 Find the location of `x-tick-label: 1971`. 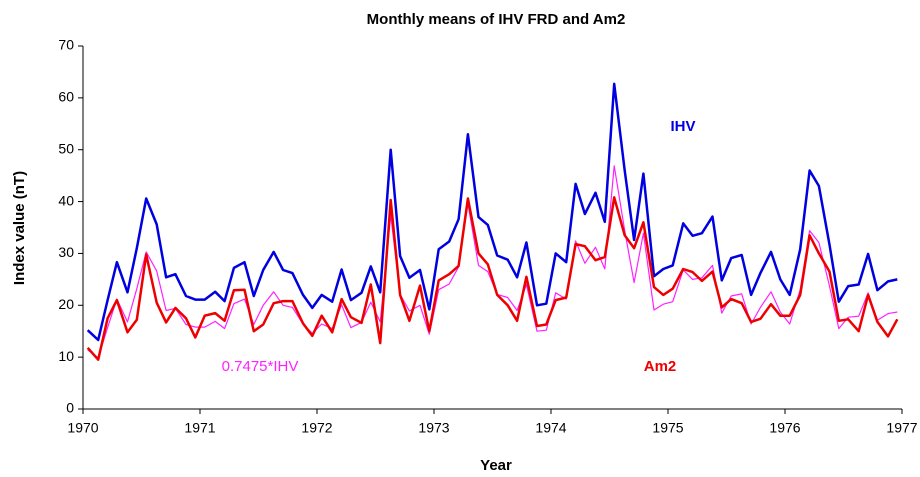

x-tick-label: 1971 is located at coordinates (199, 428).